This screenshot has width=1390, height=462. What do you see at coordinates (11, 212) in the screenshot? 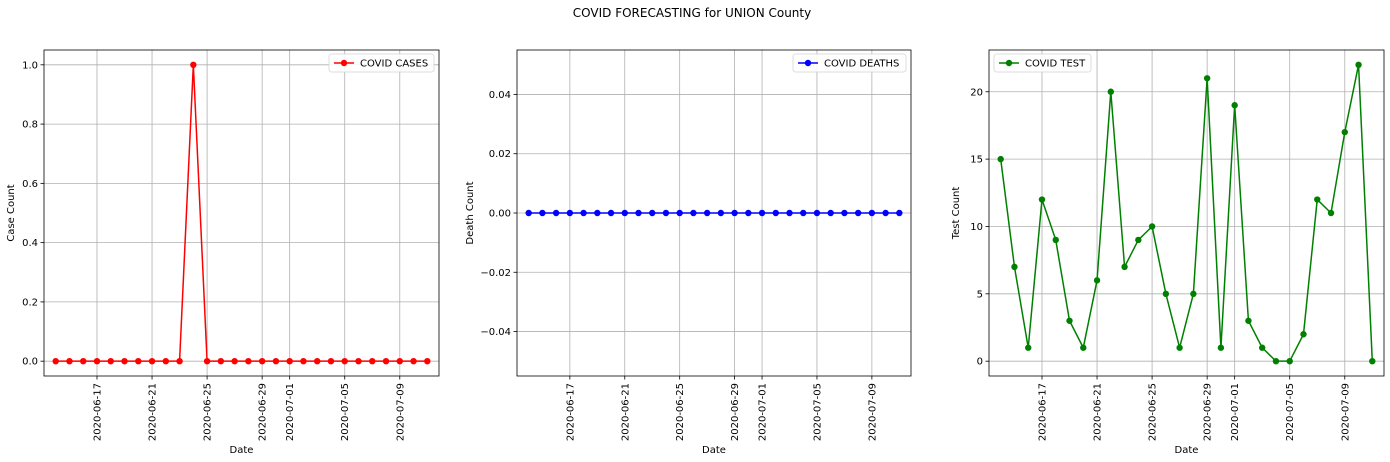
I see `y-axis-label: Case Count` at bounding box center [11, 212].